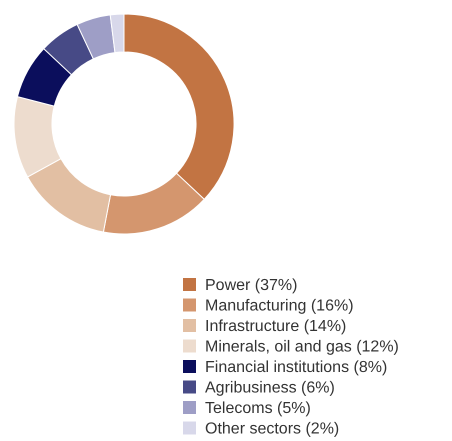 This screenshot has height=441, width=452. Describe the element at coordinates (258, 408) in the screenshot. I see `legend-label: Telecoms (5%)` at that location.